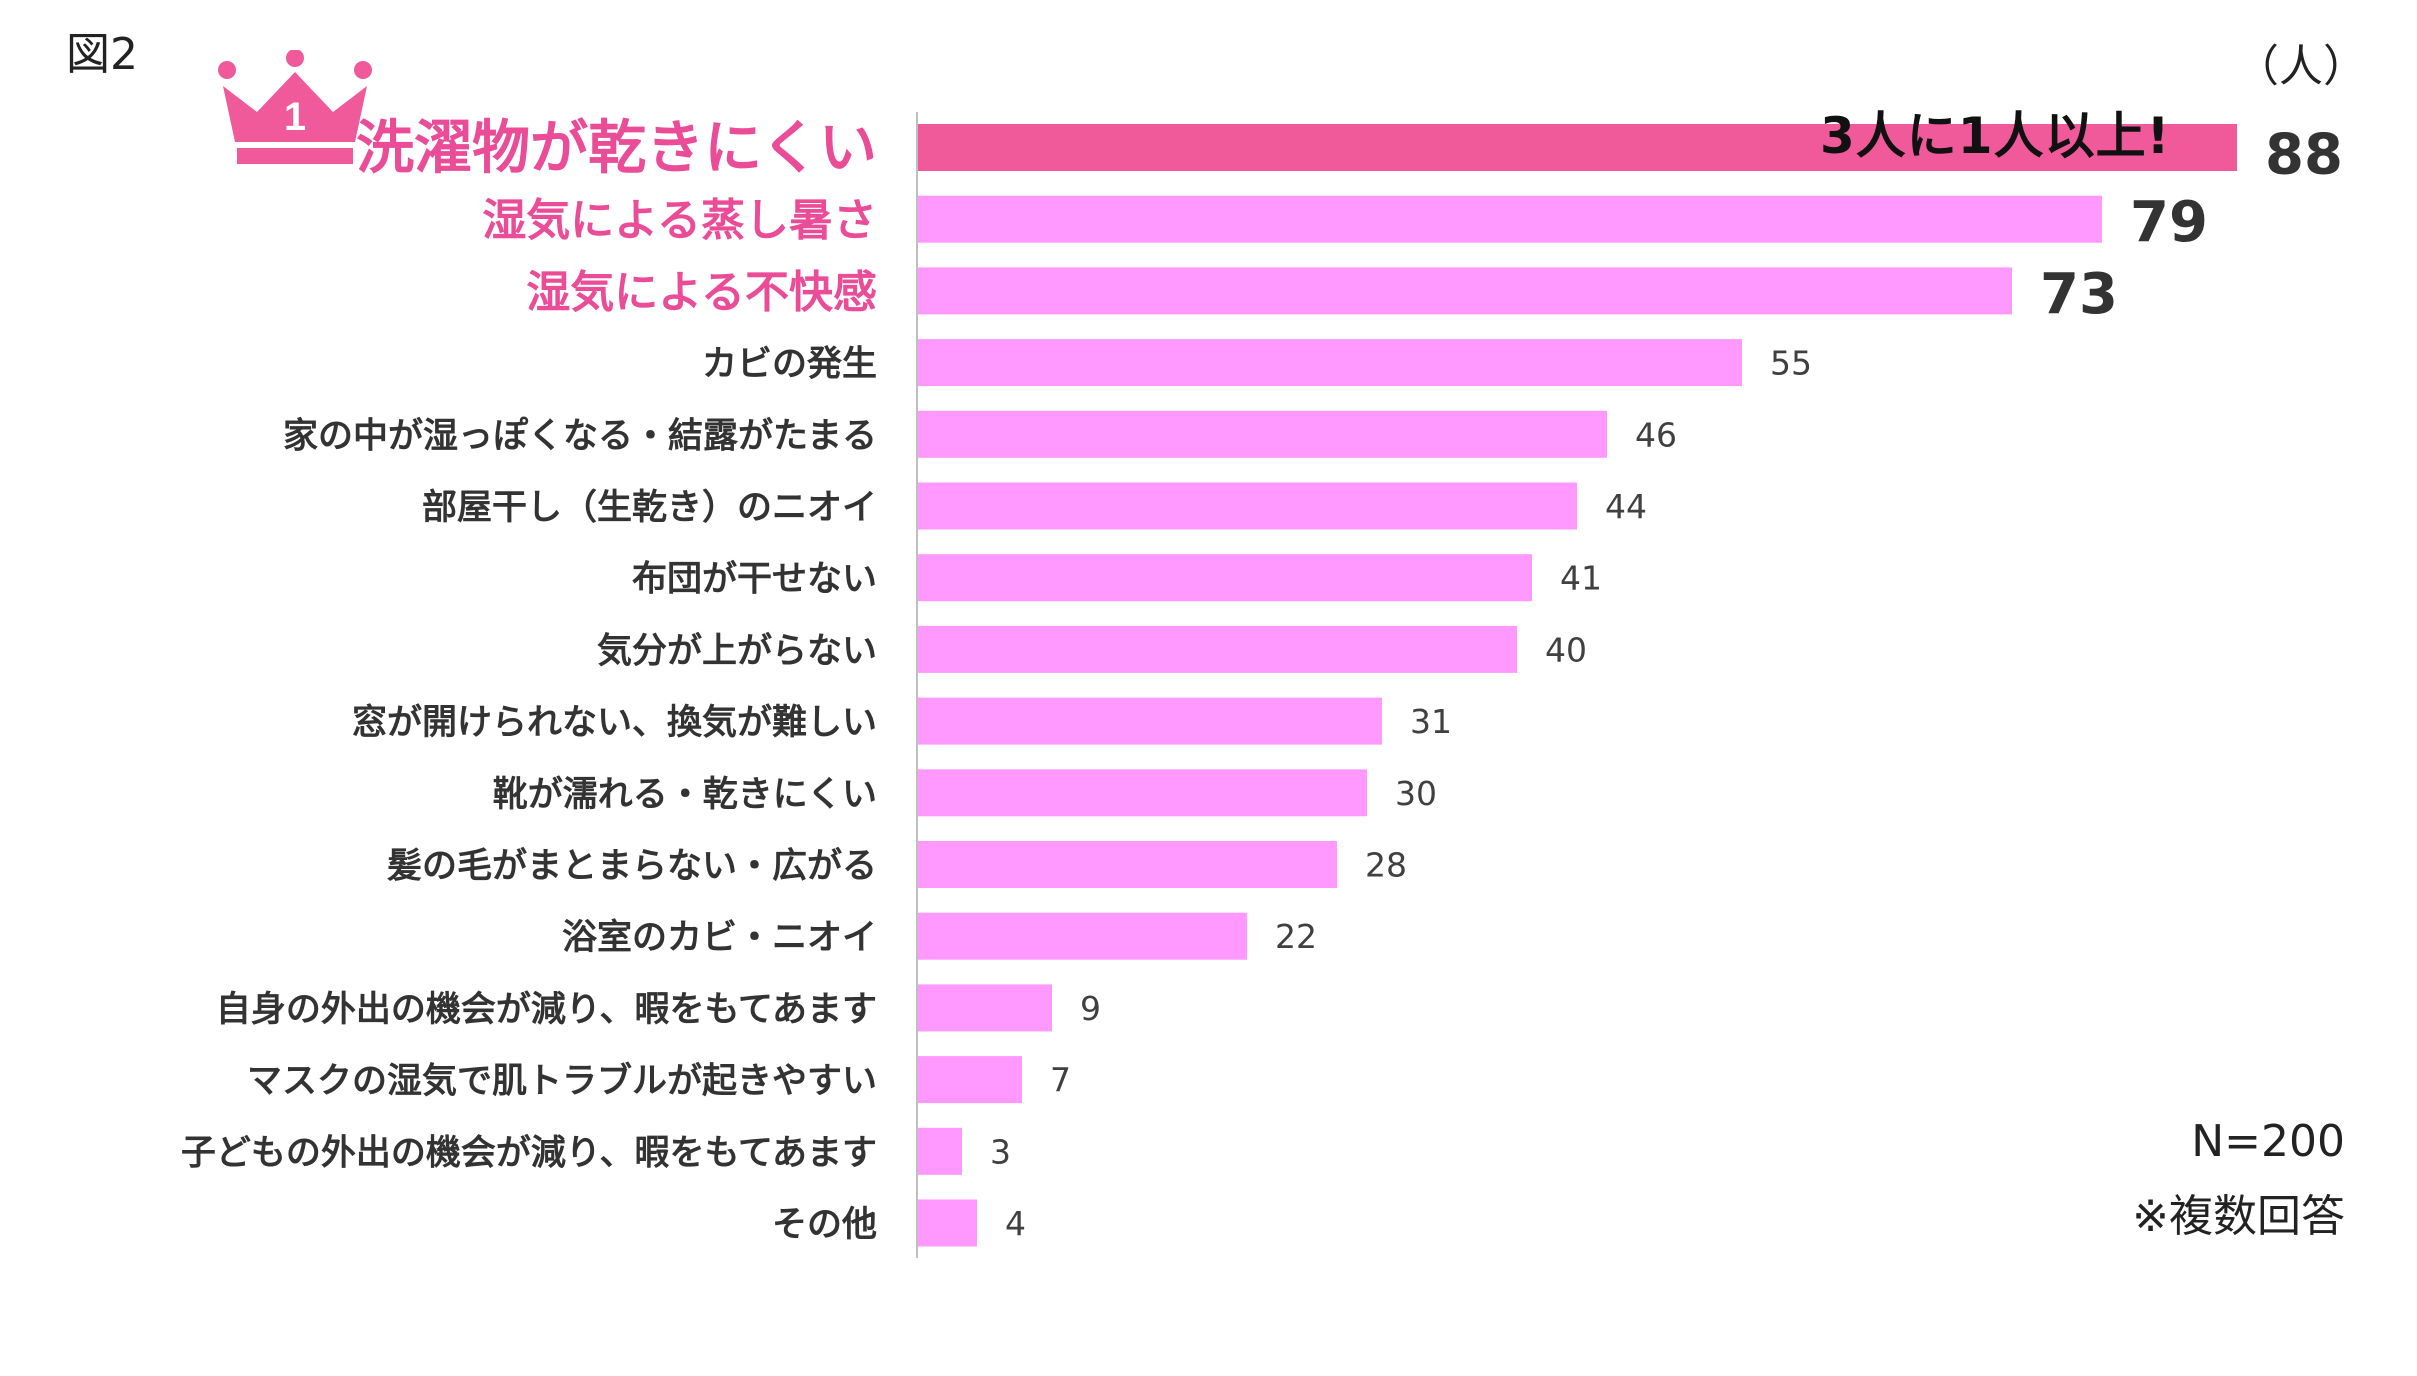 The width and height of the screenshot is (2417, 1376). What do you see at coordinates (1015, 1223) in the screenshot?
I see `value-label: 4` at bounding box center [1015, 1223].